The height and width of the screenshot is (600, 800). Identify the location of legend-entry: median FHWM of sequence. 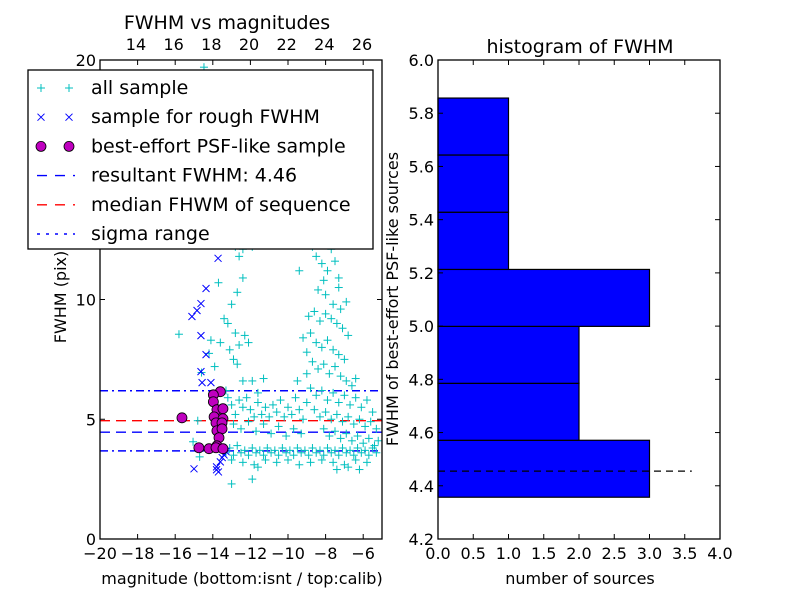
(194, 205).